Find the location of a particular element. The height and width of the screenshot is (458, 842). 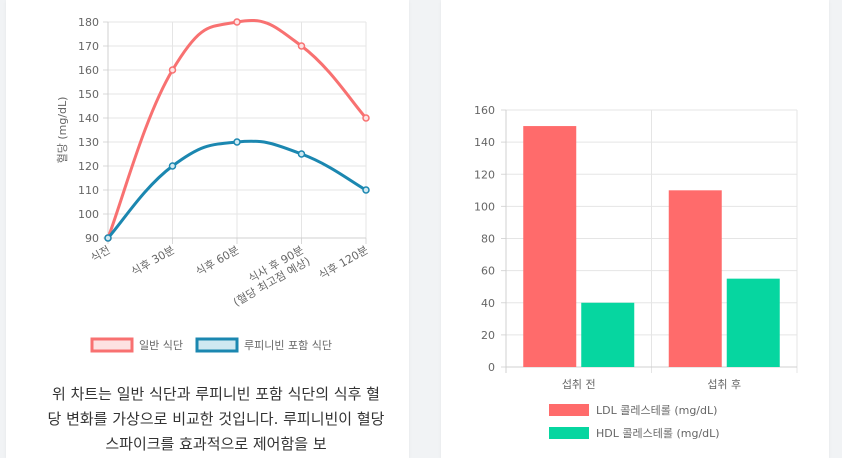

y-tick-label: 150 is located at coordinates (88, 94).